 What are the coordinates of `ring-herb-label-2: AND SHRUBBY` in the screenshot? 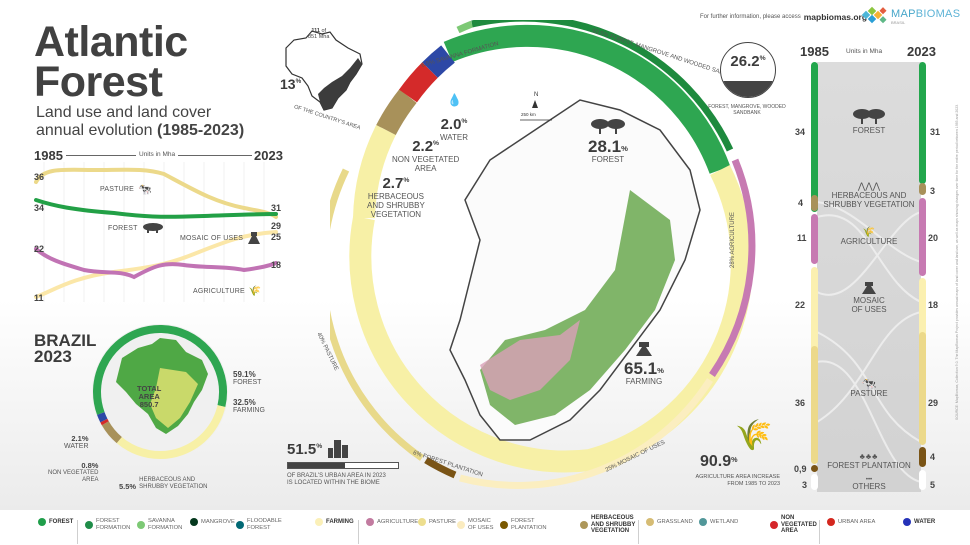 It's located at (396, 205).